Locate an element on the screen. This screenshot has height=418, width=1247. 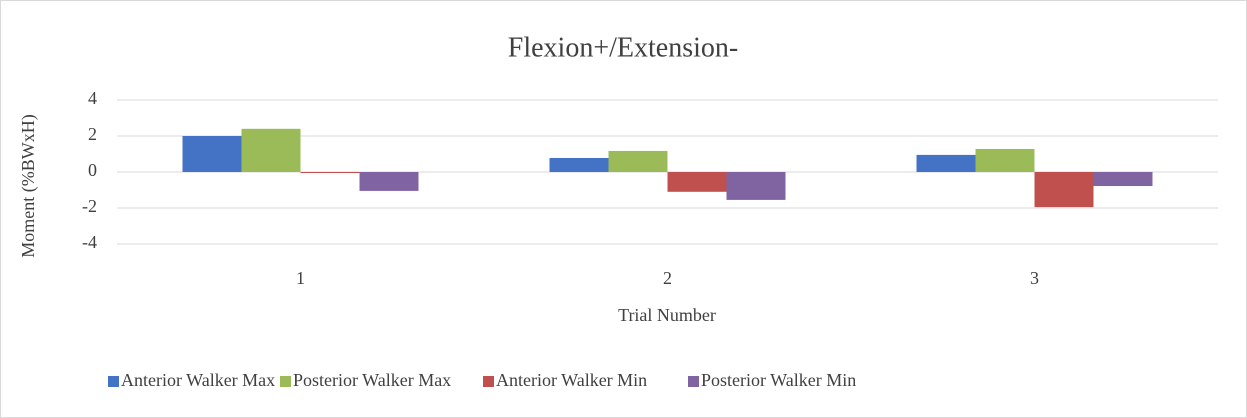
legend-label: Posterior Walker Min is located at coordinates (778, 380).